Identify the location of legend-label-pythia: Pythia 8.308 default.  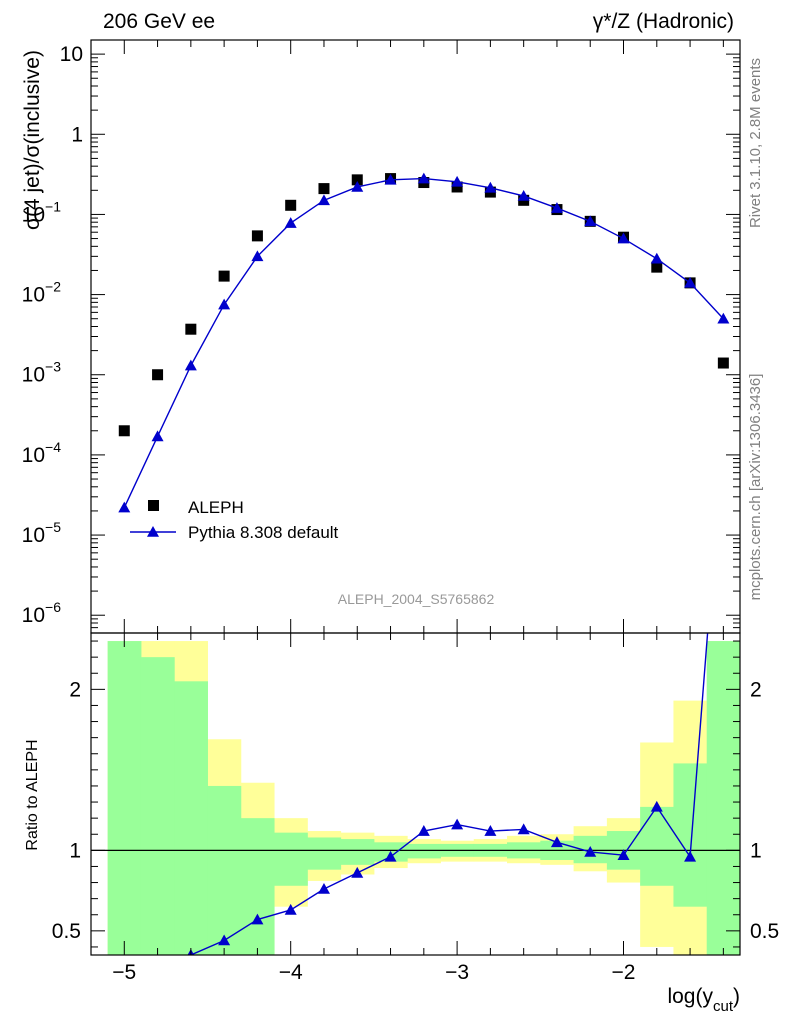
(263, 532).